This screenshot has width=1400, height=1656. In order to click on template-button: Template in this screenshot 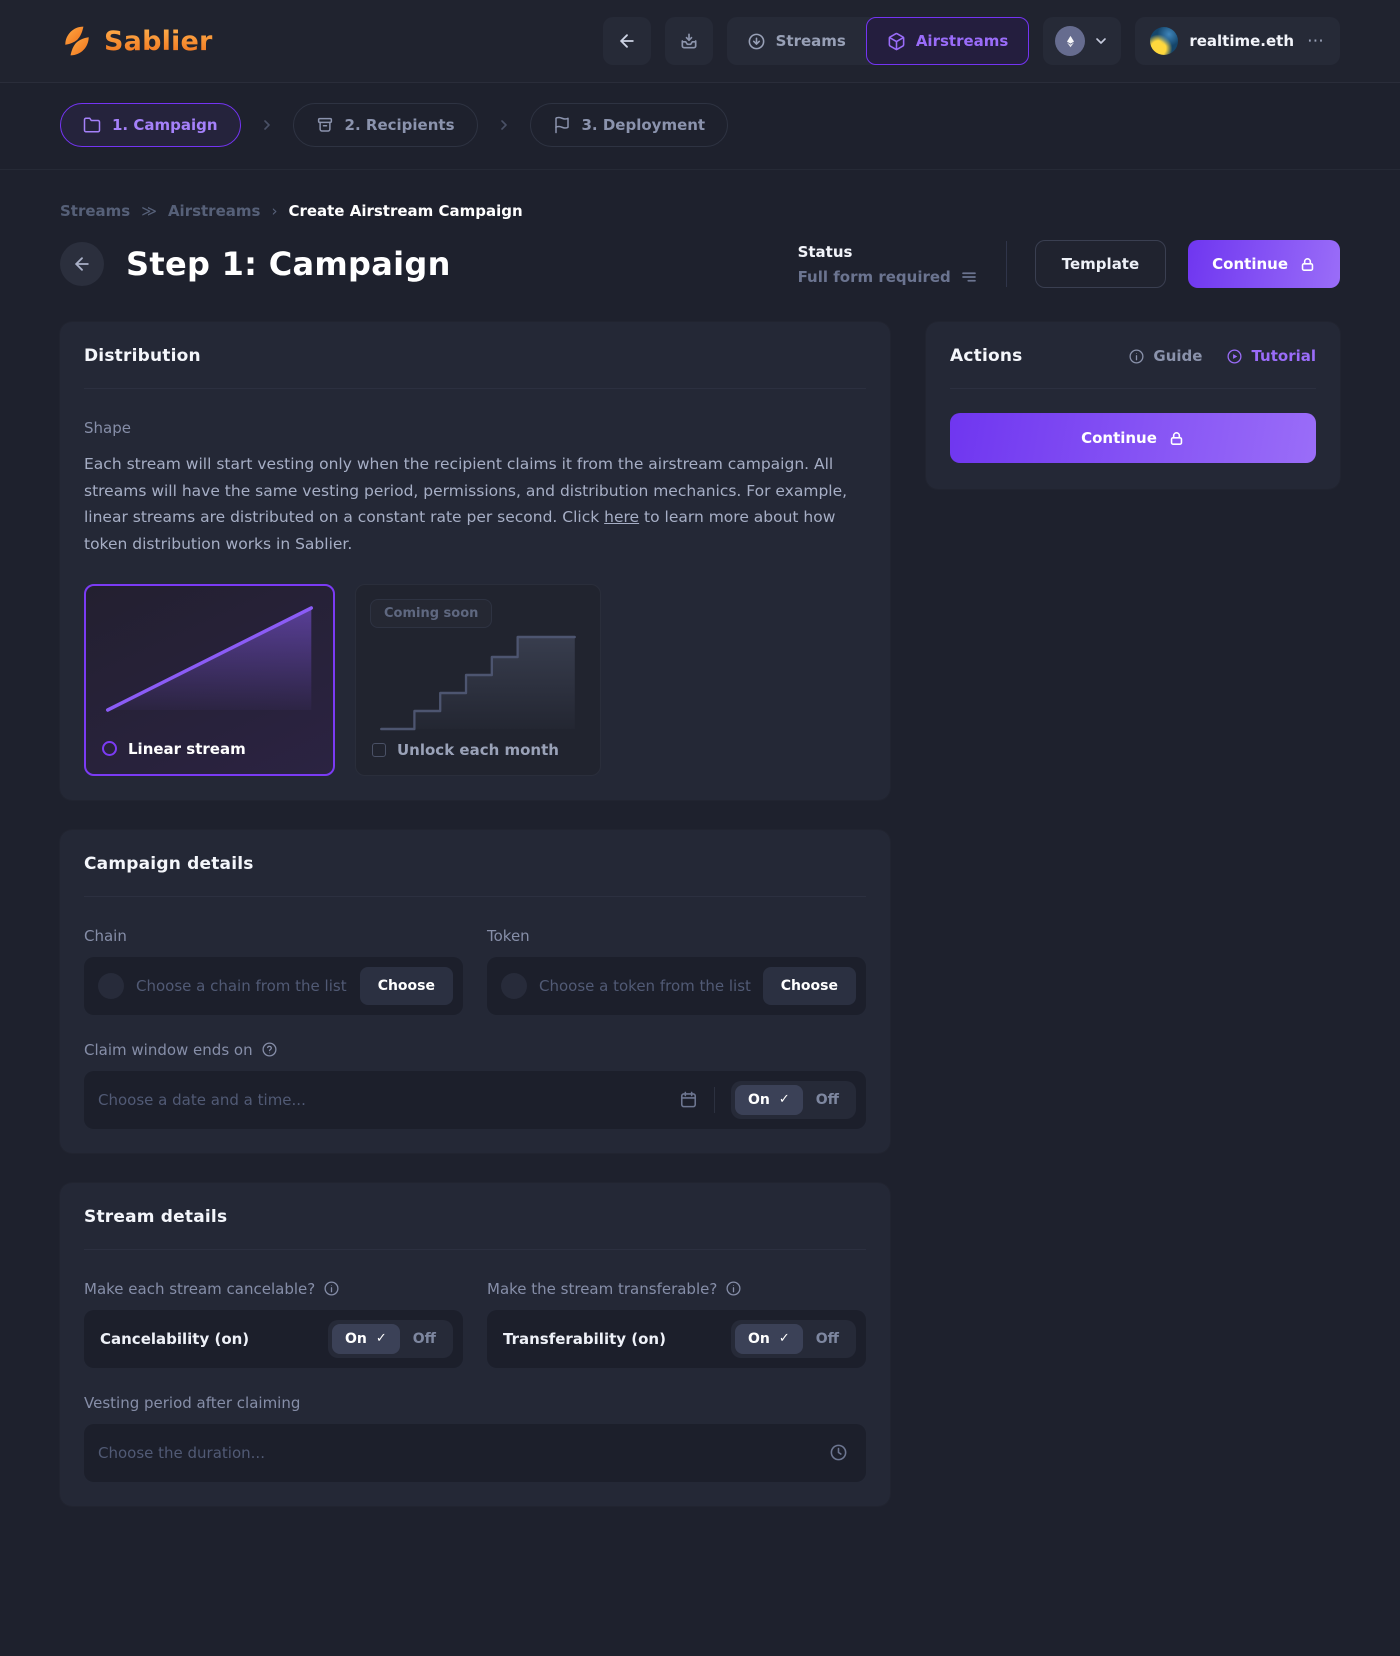, I will do `click(1100, 264)`.